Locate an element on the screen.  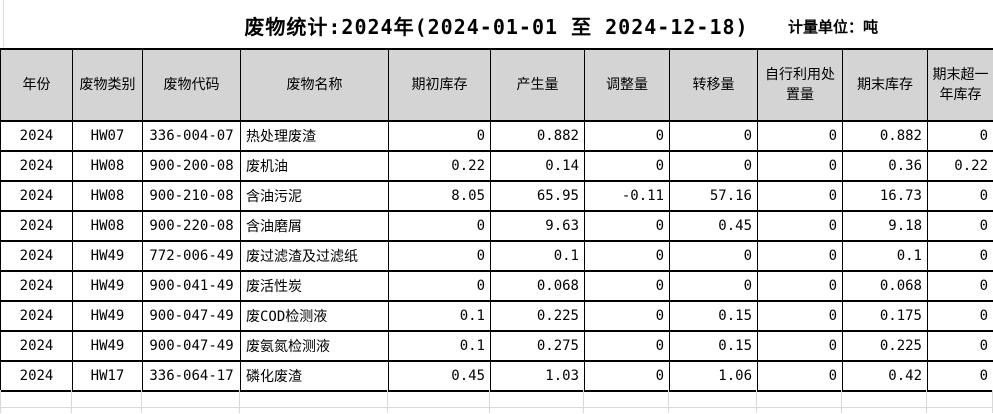
cell-waste-name: 热处理废渣 is located at coordinates (314, 136).